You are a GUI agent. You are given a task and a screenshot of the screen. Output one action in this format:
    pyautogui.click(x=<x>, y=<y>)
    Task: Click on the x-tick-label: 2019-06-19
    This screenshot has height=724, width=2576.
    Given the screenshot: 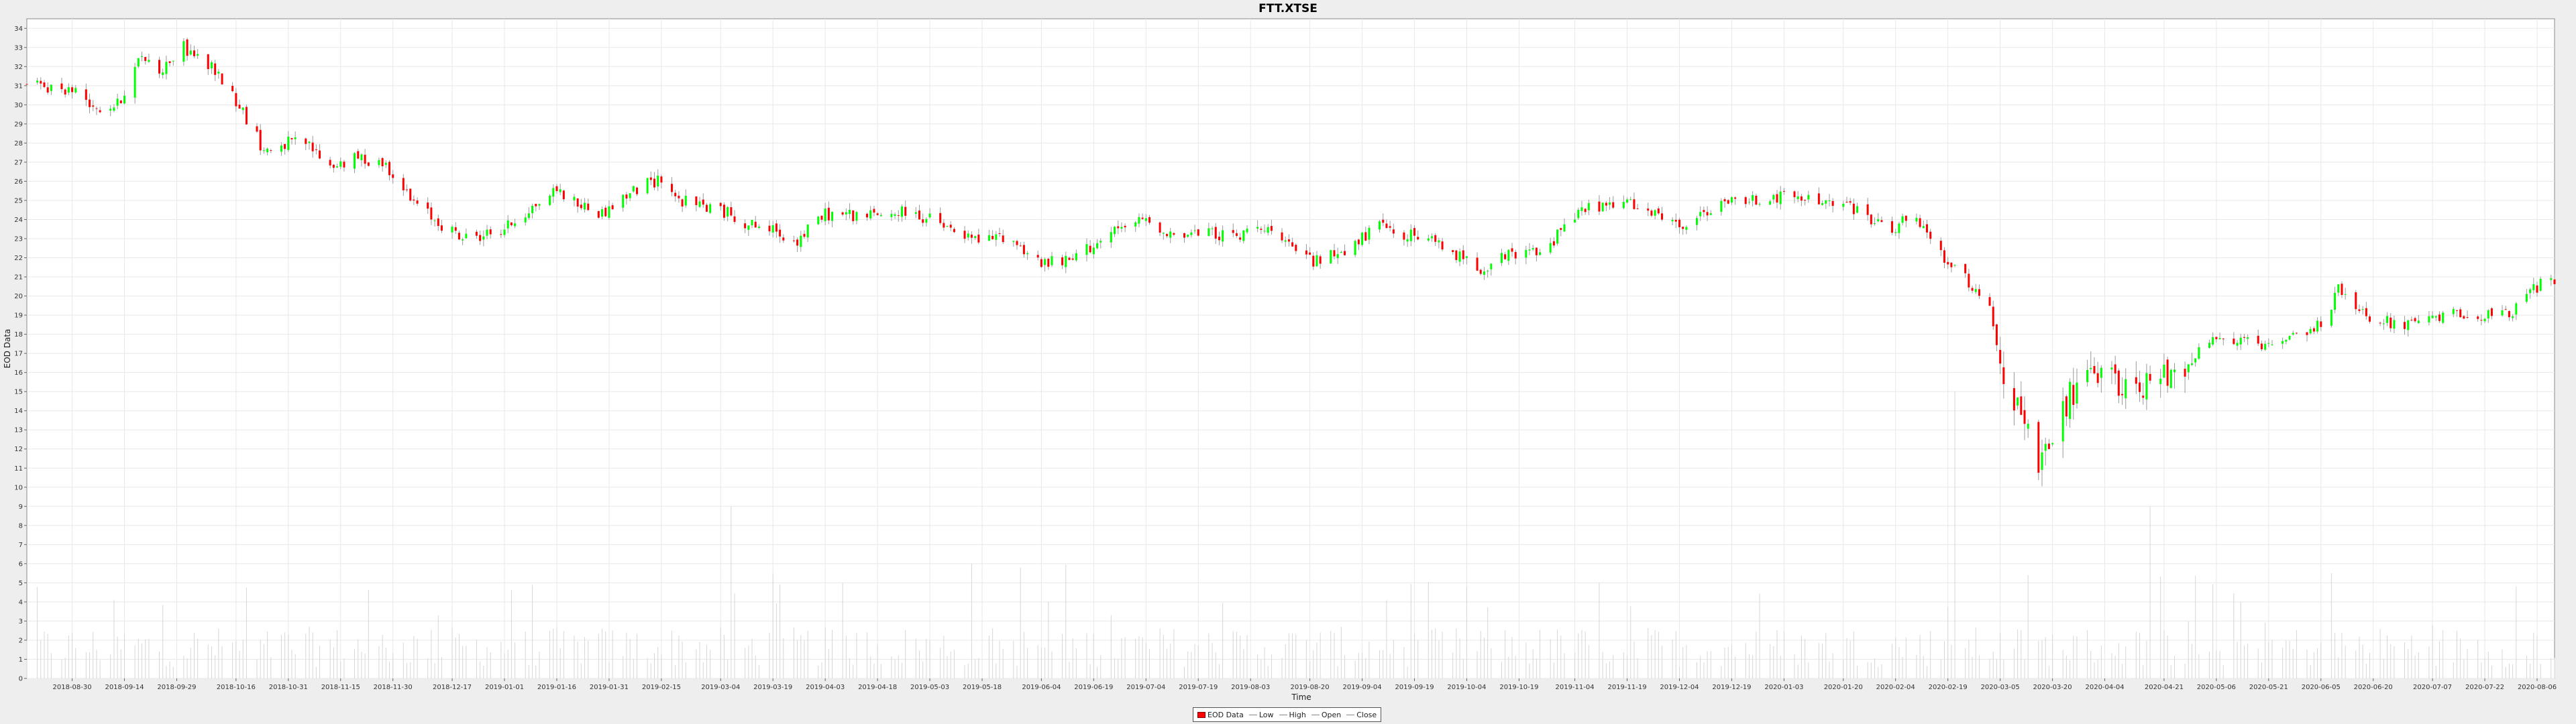 What is the action you would take?
    pyautogui.click(x=1093, y=687)
    